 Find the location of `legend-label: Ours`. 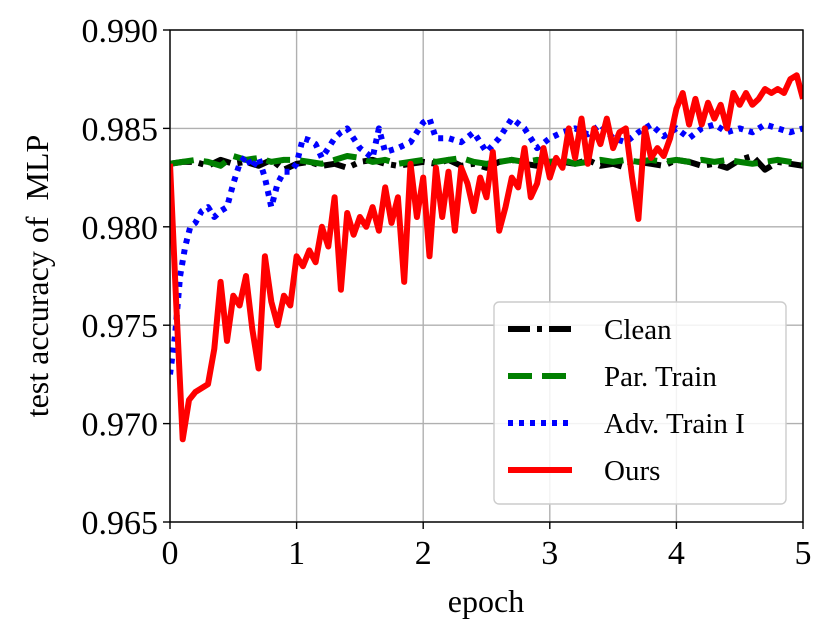

legend-label: Ours is located at coordinates (632, 471).